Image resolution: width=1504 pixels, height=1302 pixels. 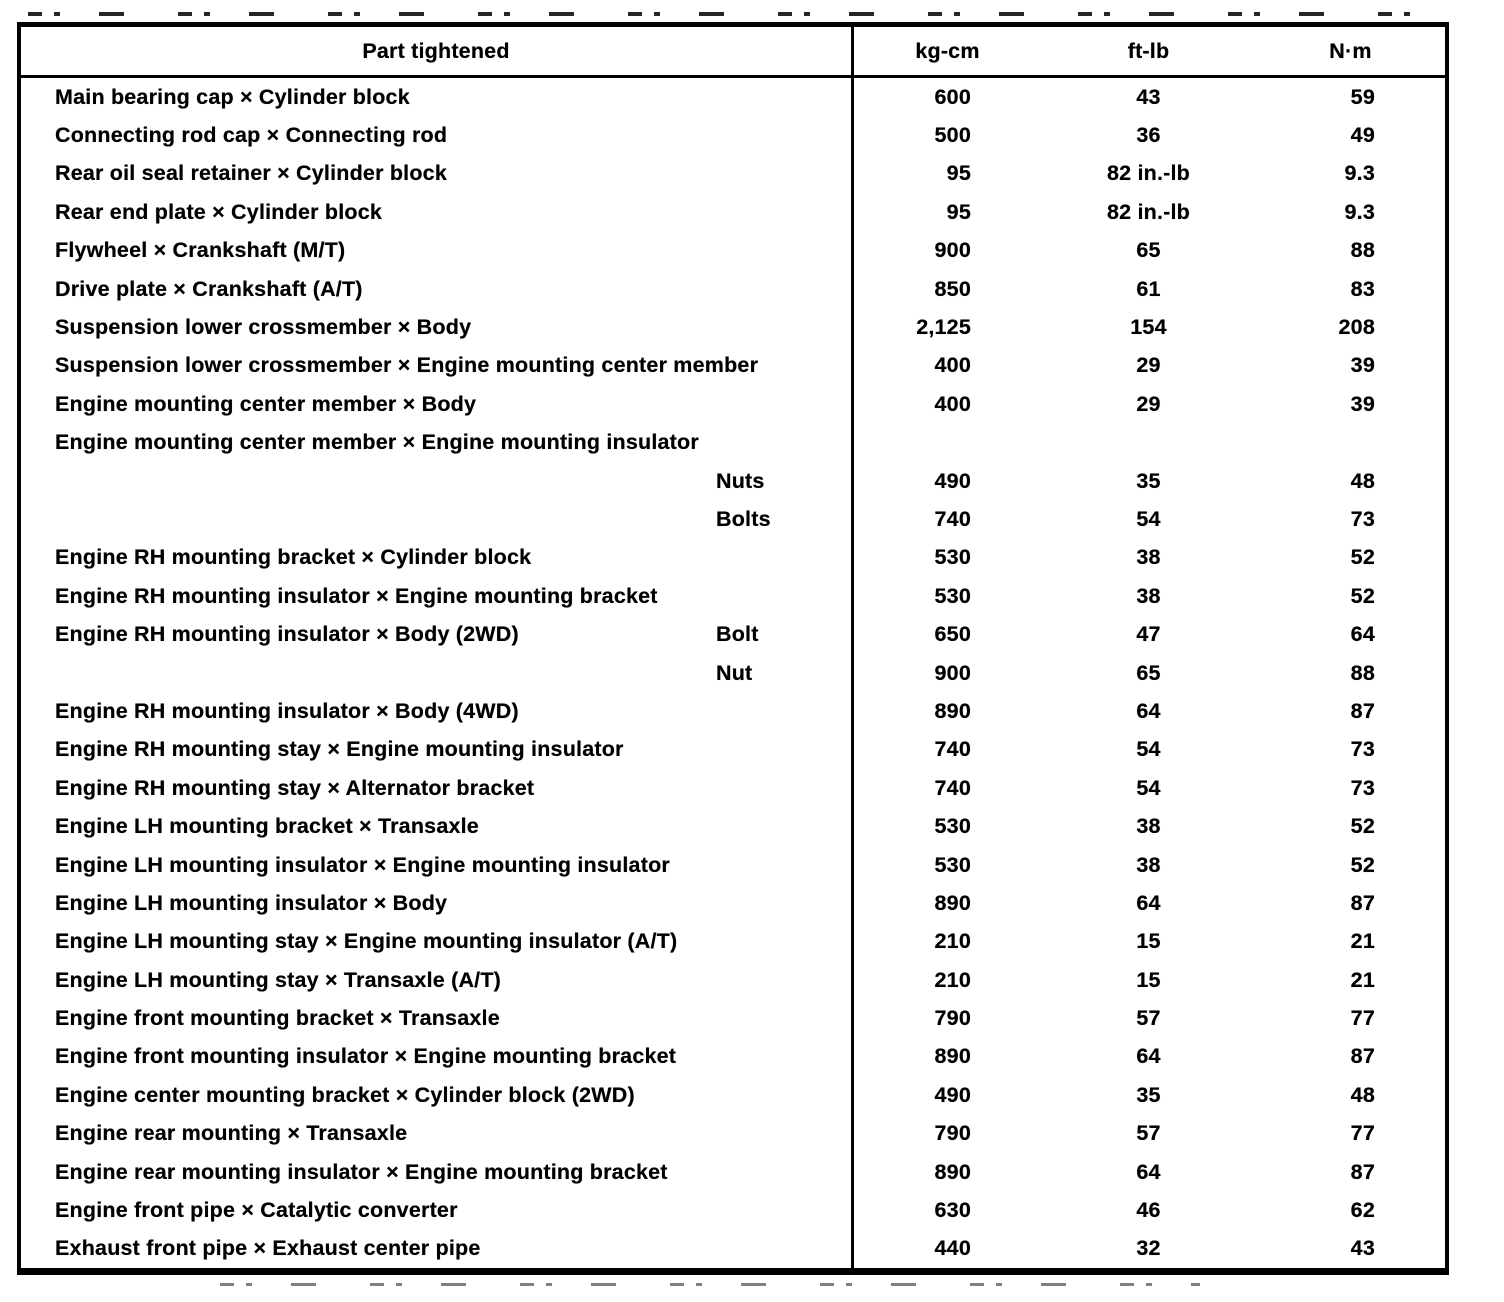 I want to click on kg-cm-value, so click(x=946, y=442).